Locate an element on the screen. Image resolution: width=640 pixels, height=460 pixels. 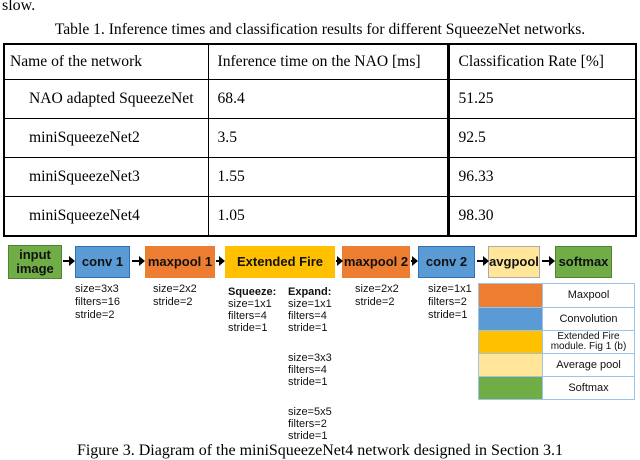
node-input-image: input image is located at coordinates (35, 262).